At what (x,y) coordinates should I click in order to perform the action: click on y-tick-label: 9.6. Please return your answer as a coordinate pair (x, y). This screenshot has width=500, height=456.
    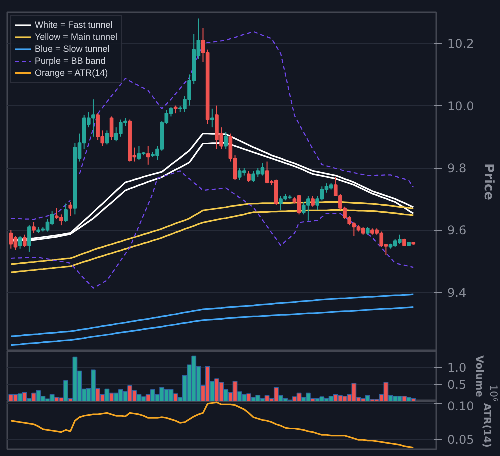
    Looking at the image, I should click on (457, 231).